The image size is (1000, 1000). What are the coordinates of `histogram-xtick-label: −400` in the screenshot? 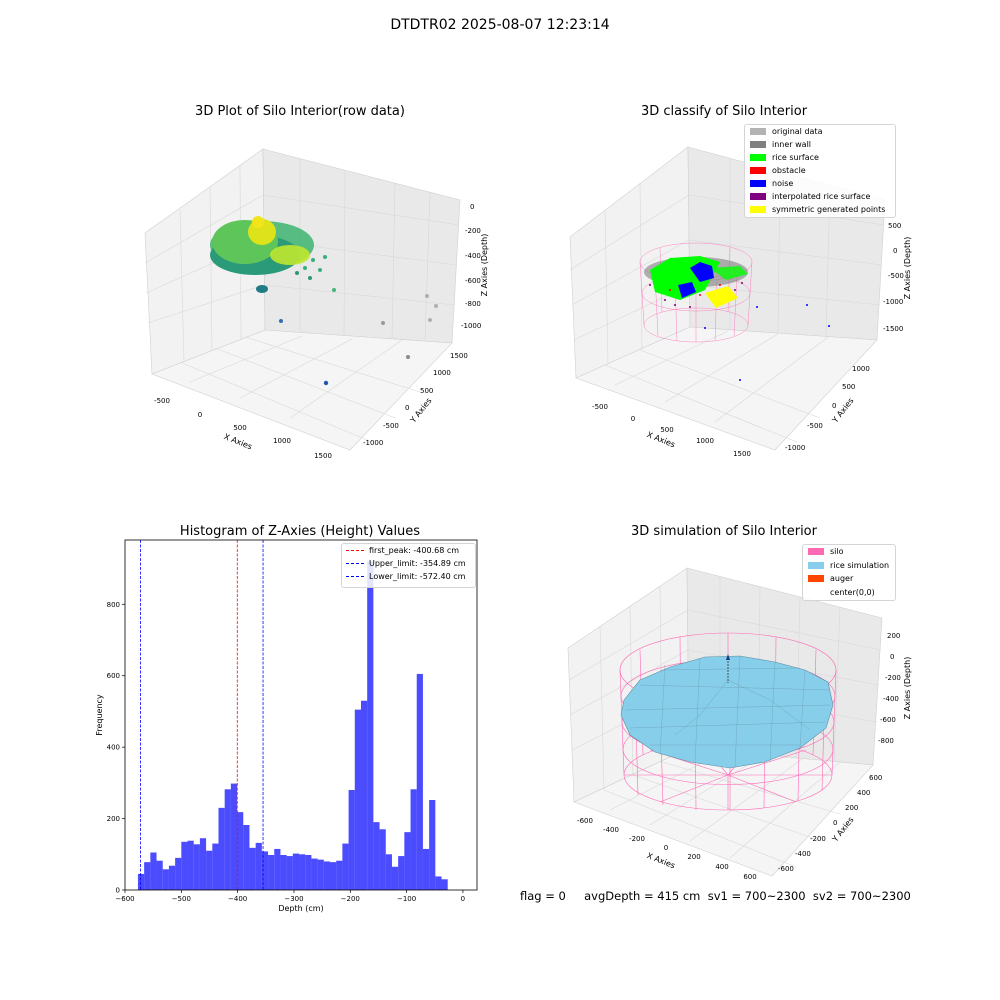 It's located at (237, 899).